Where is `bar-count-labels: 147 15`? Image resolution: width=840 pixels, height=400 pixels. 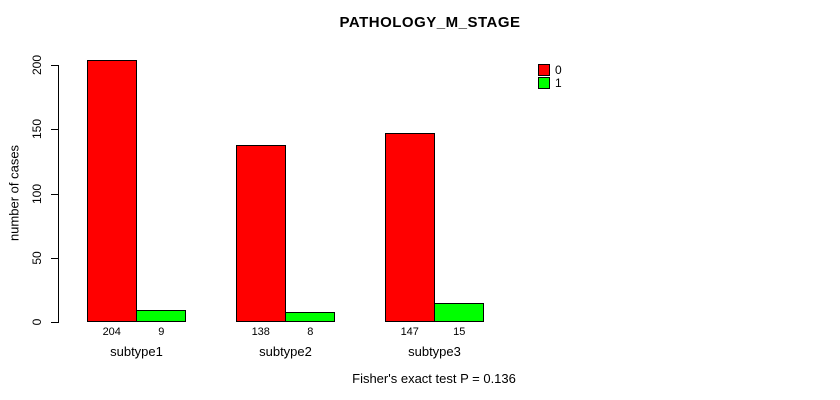 bar-count-labels: 147 15 is located at coordinates (434, 332).